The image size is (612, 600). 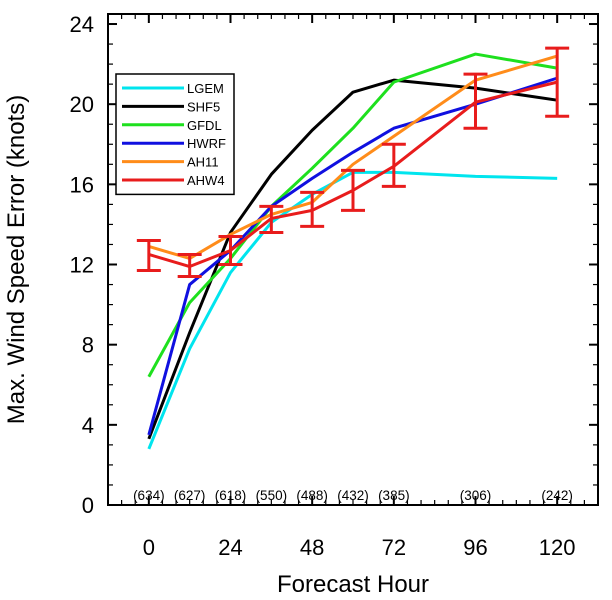 I want to click on legend-item-gfdl: GFDL, so click(x=172, y=125).